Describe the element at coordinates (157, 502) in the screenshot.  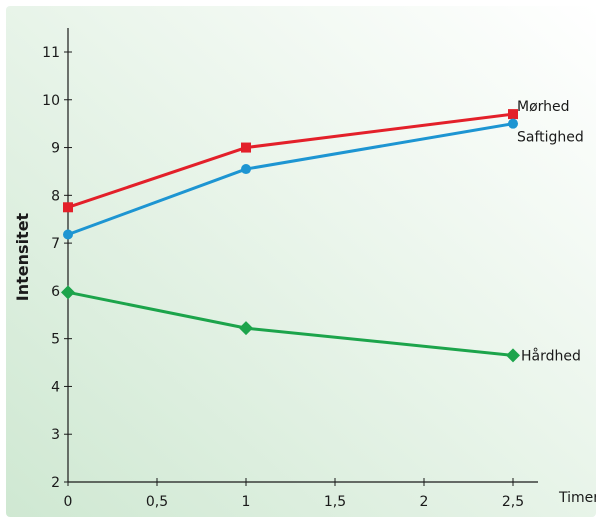
I see `x-tick-label: 0,5` at that location.